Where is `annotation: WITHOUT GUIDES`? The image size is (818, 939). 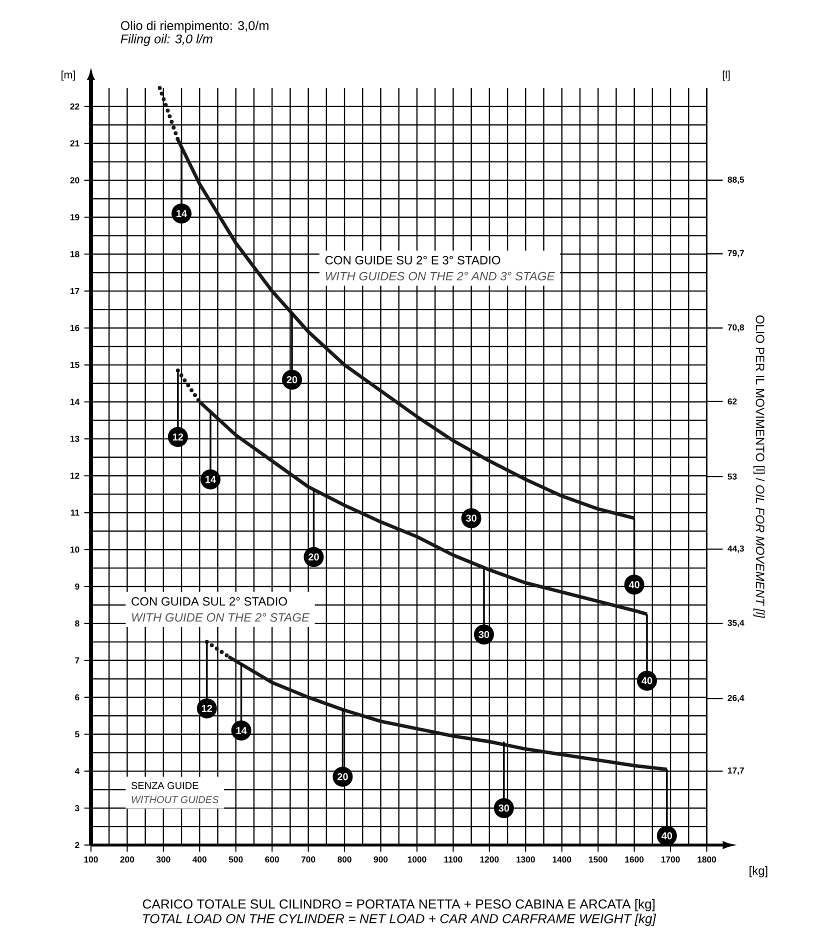
annotation: WITHOUT GUIDES is located at coordinates (175, 800).